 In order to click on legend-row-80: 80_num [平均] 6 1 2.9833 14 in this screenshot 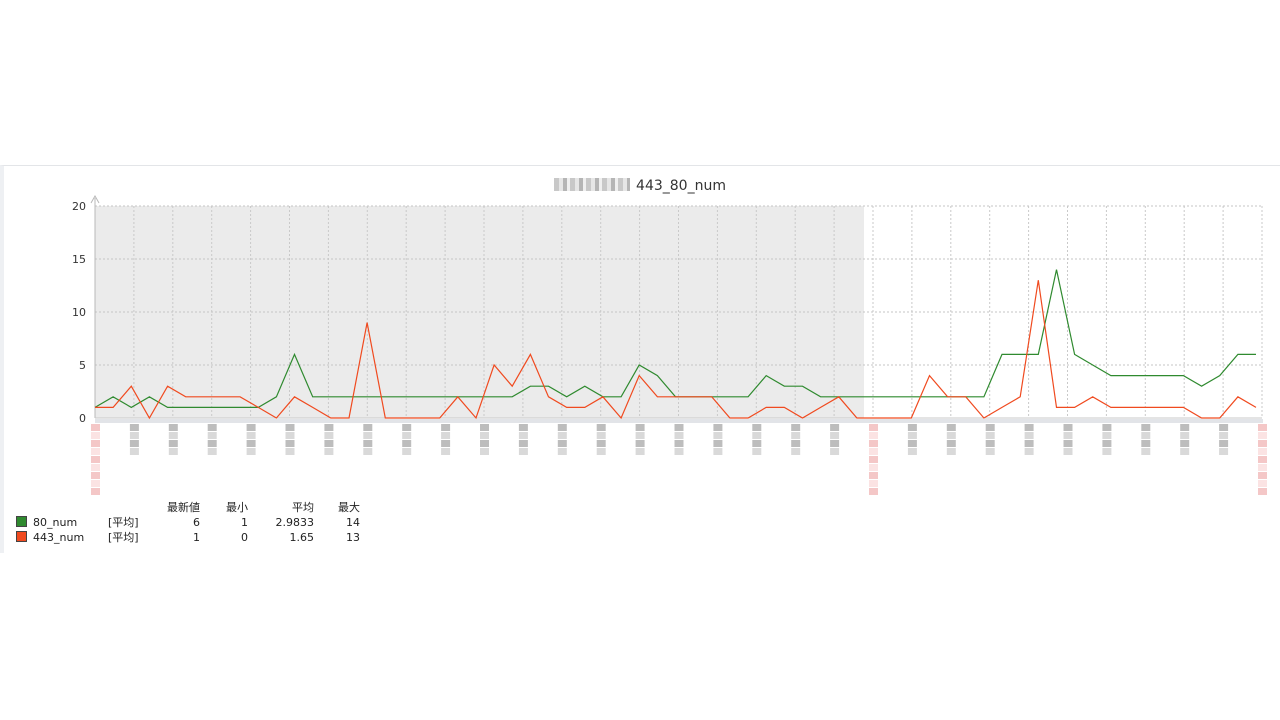, I will do `click(188, 522)`.